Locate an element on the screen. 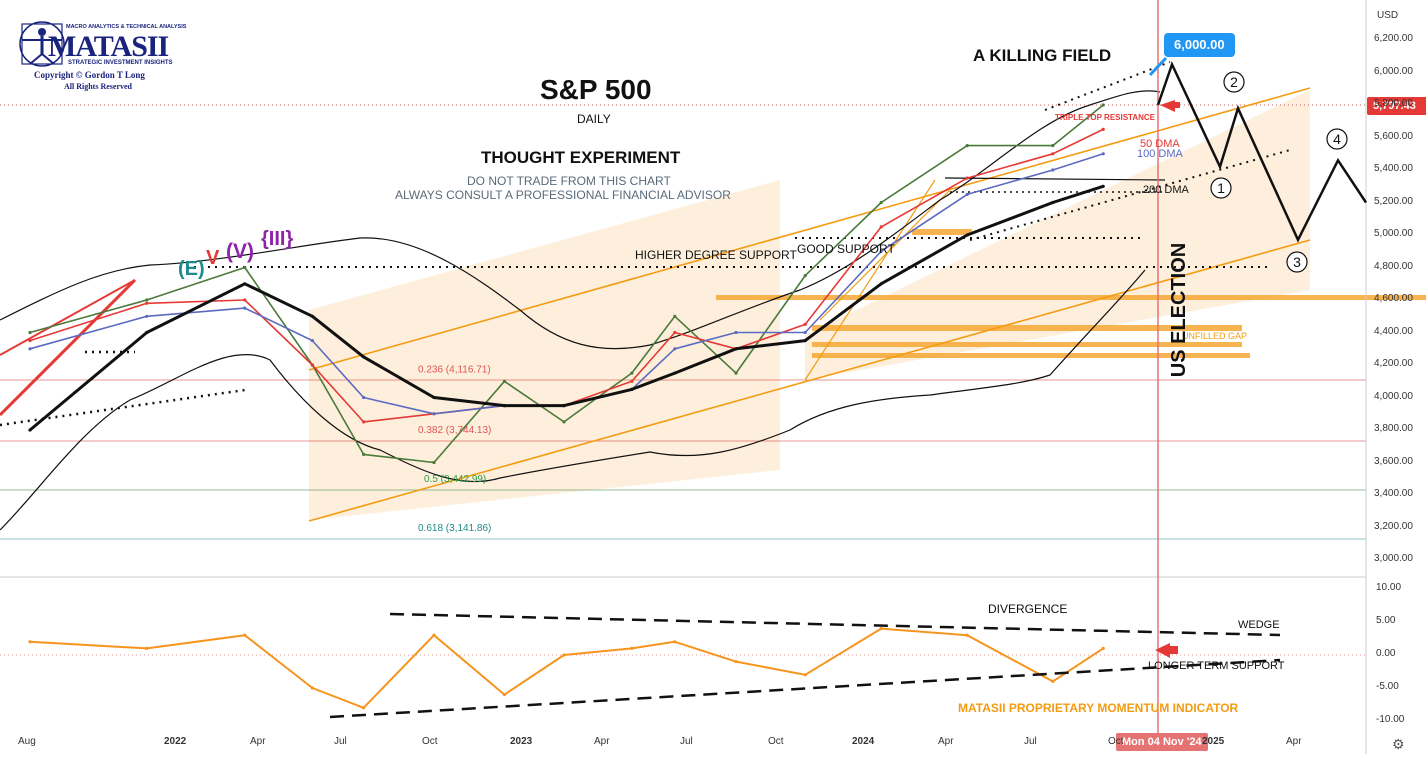 This screenshot has width=1426, height=759. momentum-tick-label: 10.00 is located at coordinates (1389, 587).